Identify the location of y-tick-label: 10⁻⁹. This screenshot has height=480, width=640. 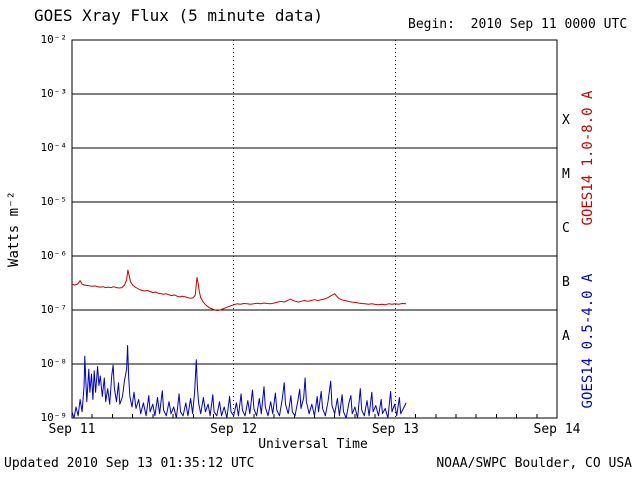
(54, 417).